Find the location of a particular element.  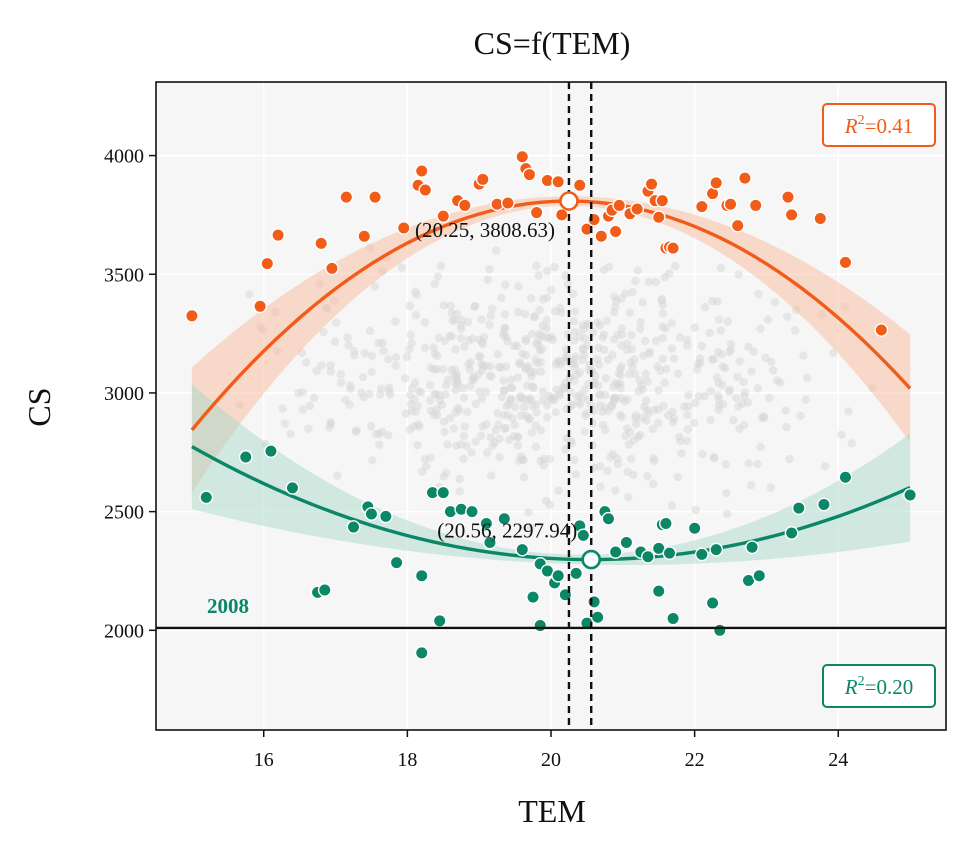

x-tick-label: 18 is located at coordinates (407, 760).